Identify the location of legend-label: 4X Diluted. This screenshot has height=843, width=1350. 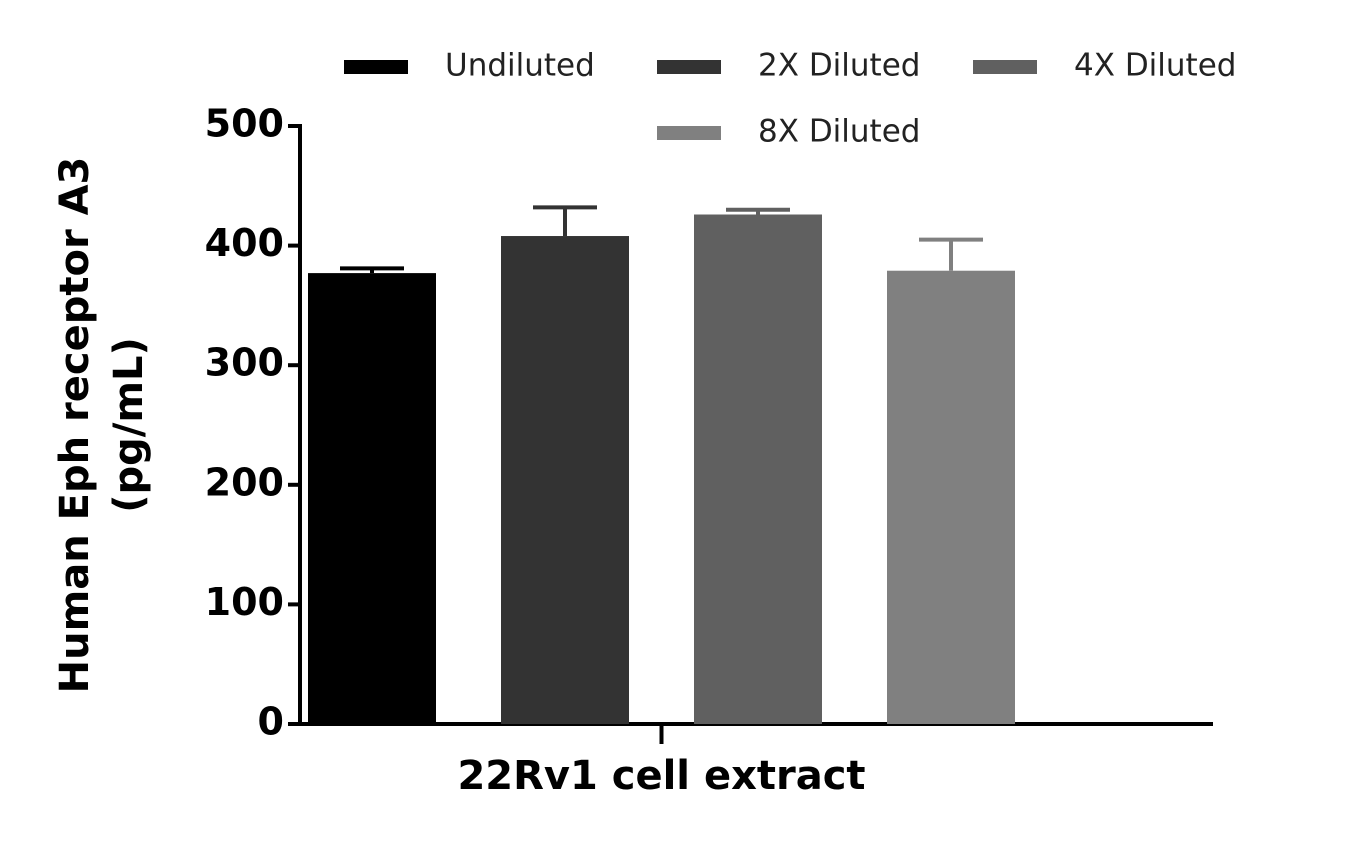
(1155, 66).